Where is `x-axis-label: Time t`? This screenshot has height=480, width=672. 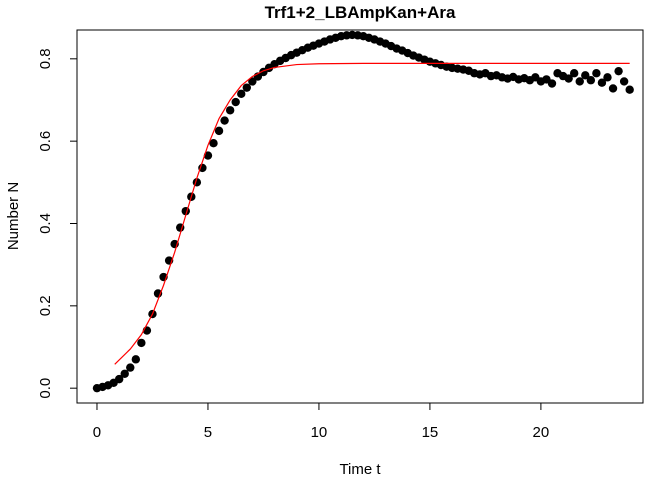
x-axis-label: Time t is located at coordinates (360, 469).